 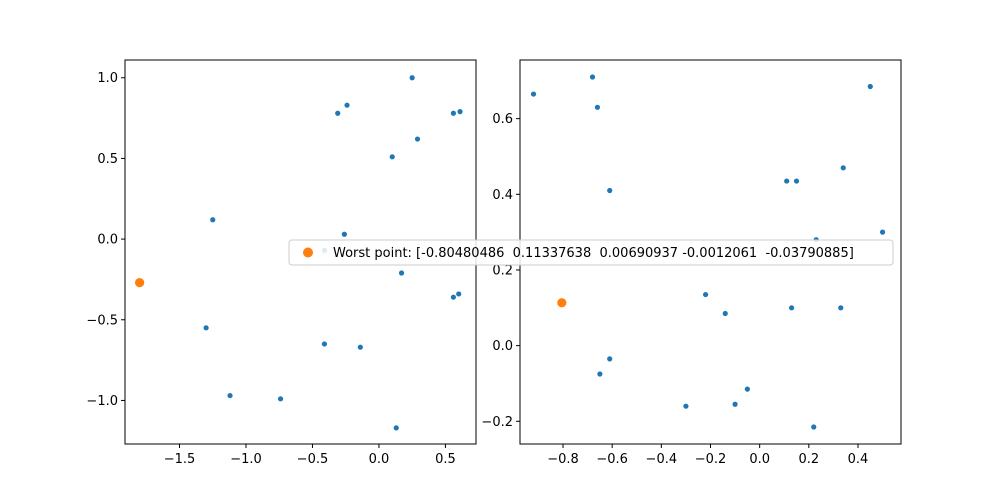 What do you see at coordinates (502, 195) in the screenshot?
I see `y-tick-label: 0.4` at bounding box center [502, 195].